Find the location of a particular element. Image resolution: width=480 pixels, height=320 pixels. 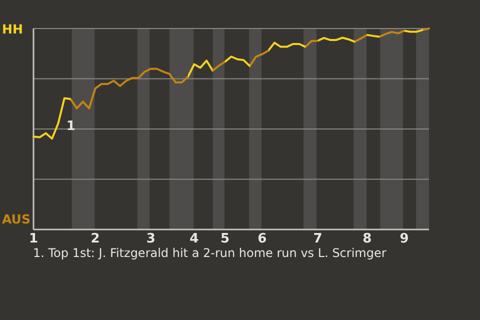

x-tick-label: 7 is located at coordinates (317, 239).